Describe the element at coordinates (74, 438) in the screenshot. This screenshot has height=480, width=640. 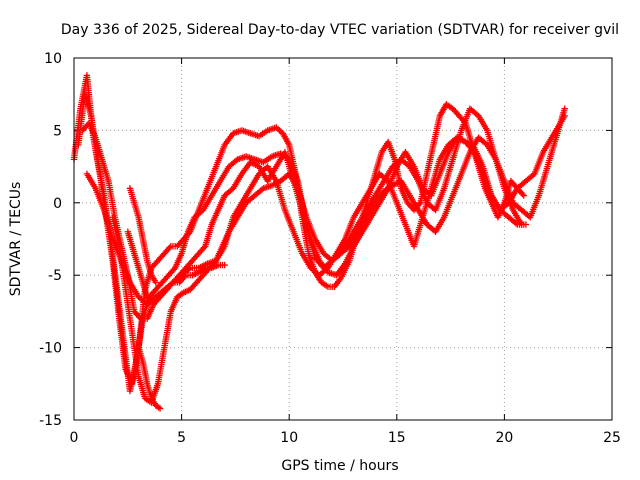
I see `x-tick-label: 0` at that location.